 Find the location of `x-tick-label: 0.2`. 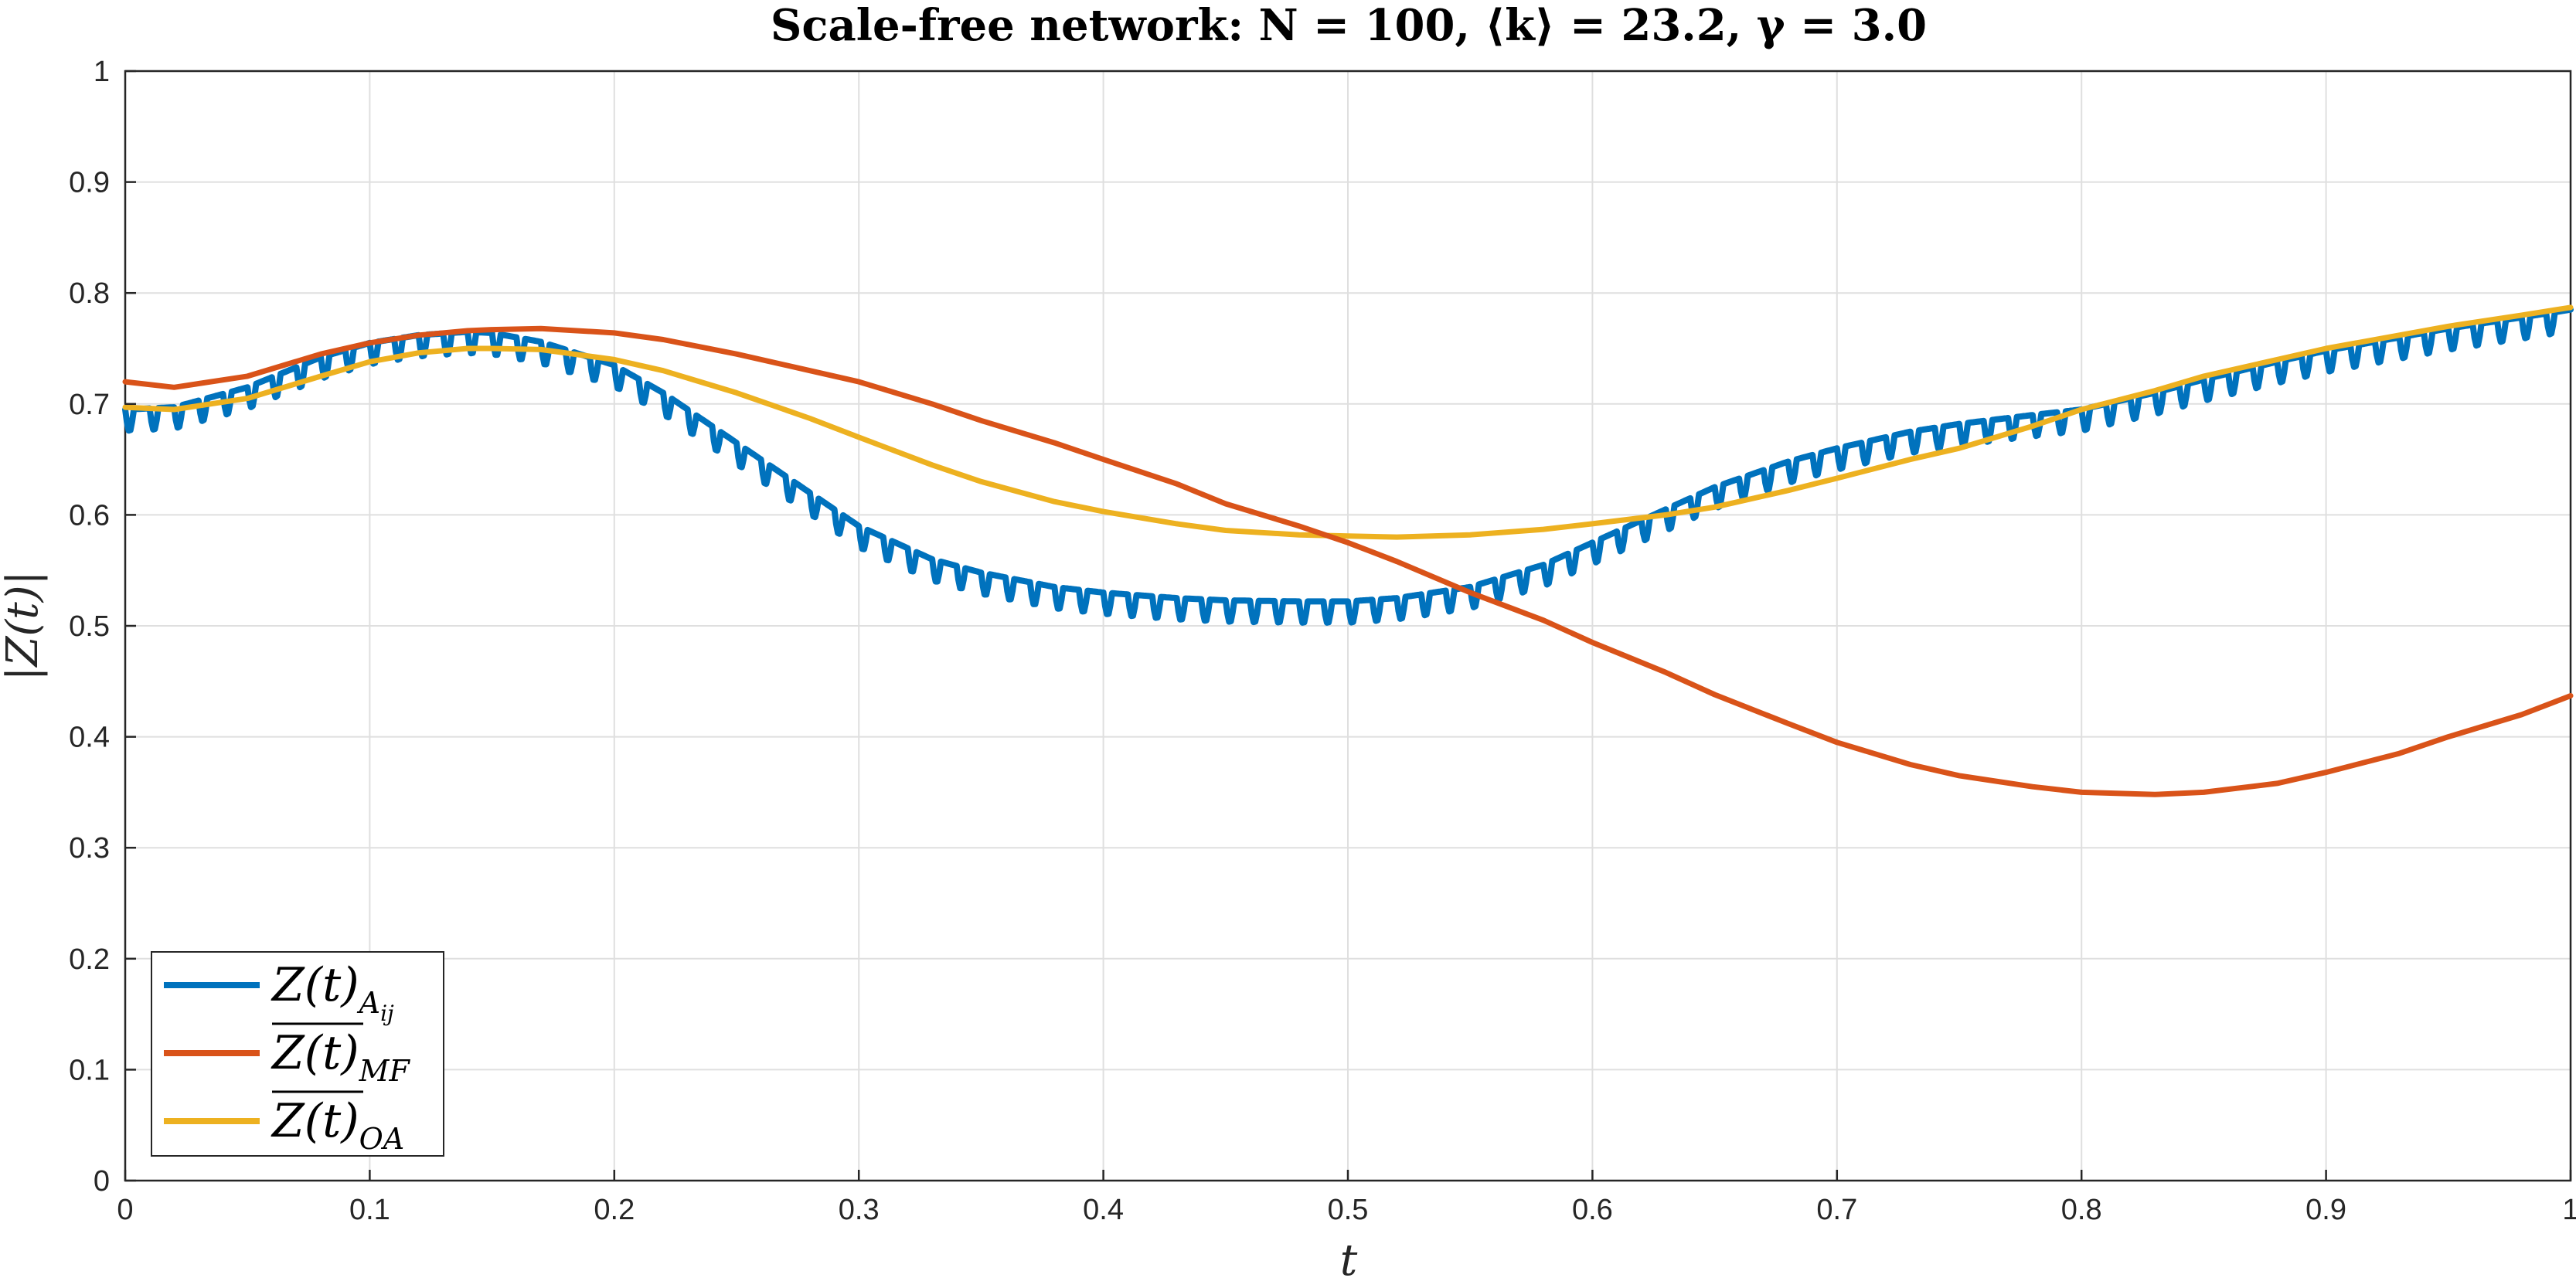

x-tick-label: 0.2 is located at coordinates (614, 1210).